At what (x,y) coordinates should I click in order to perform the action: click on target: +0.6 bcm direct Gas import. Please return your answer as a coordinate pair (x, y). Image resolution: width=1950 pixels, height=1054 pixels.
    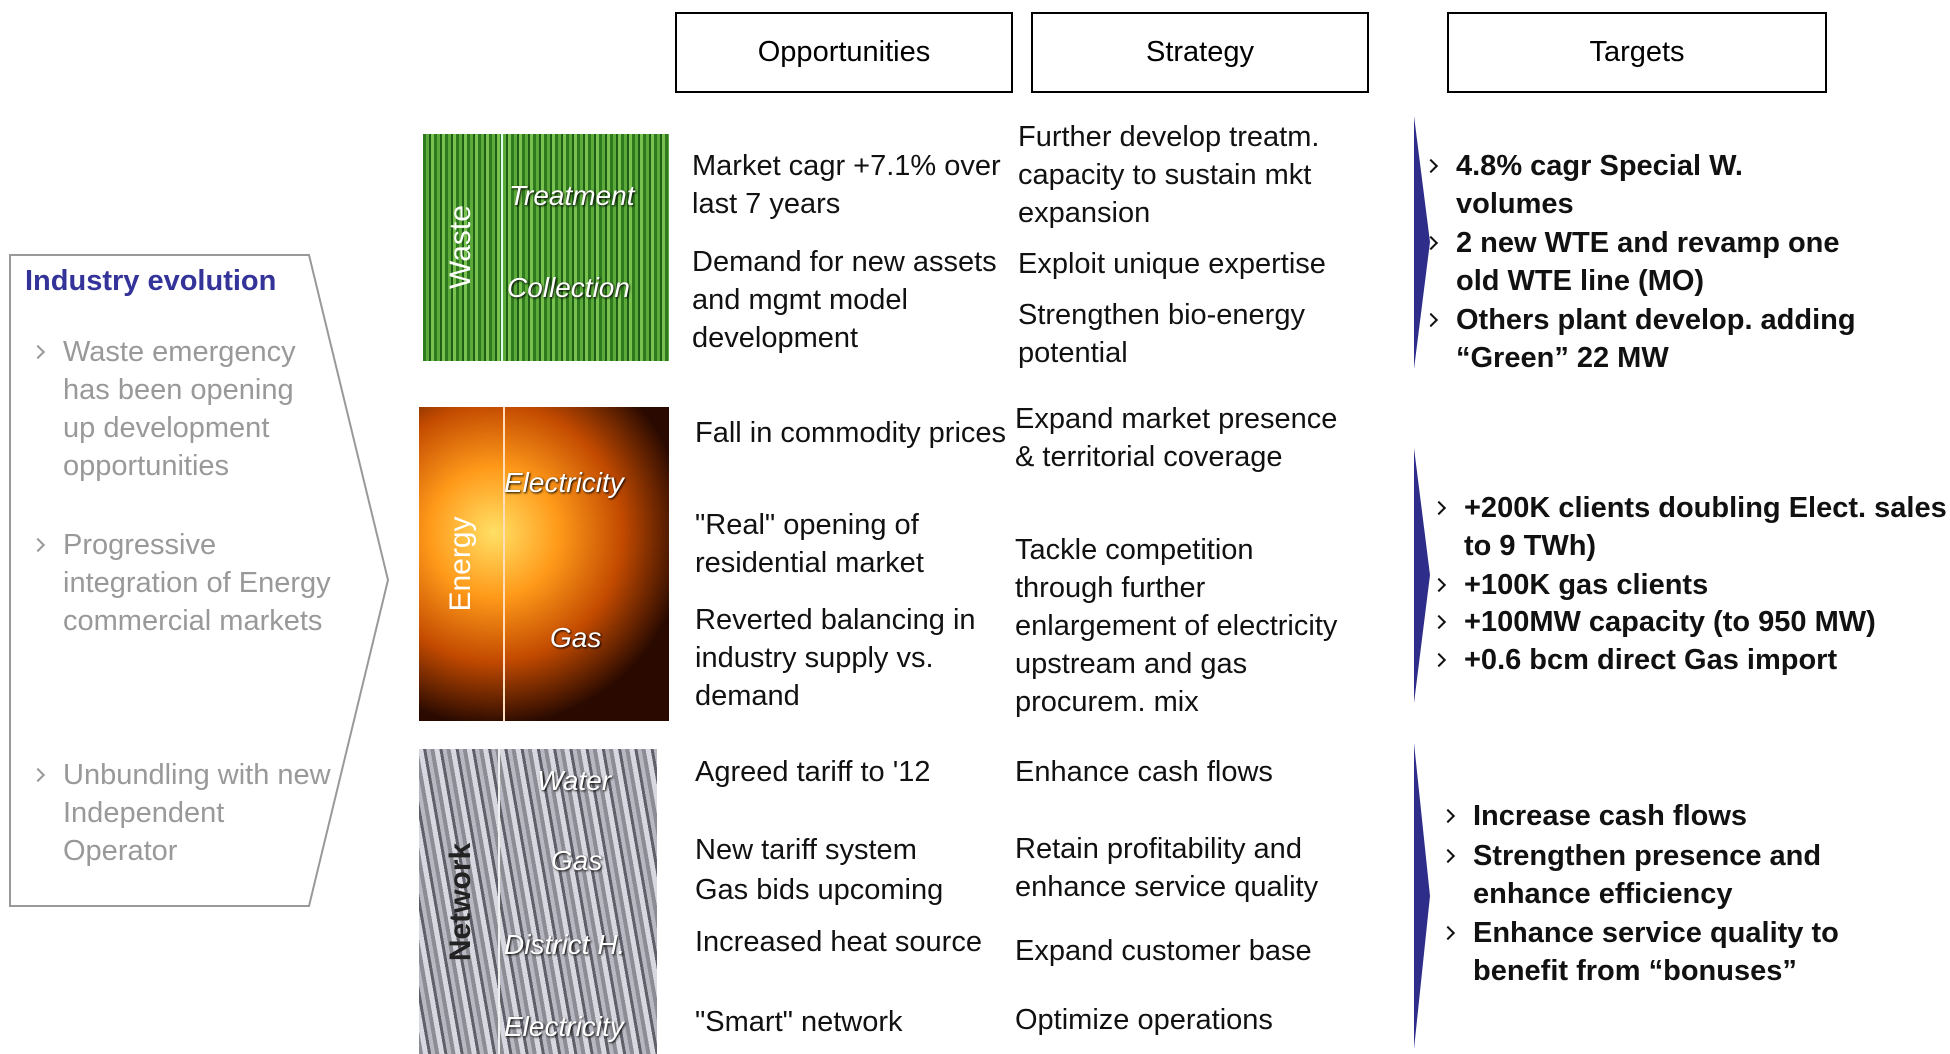
    Looking at the image, I should click on (1689, 660).